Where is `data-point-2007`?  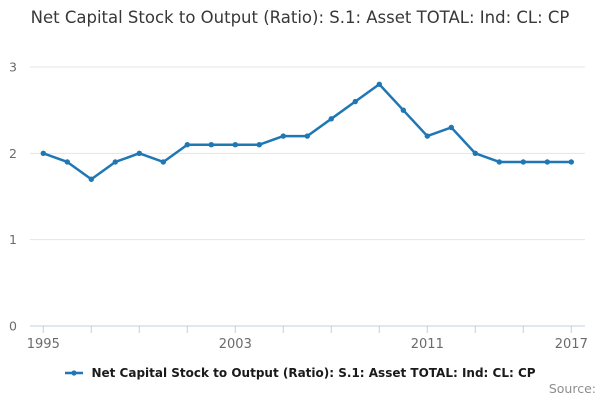 data-point-2007 is located at coordinates (331, 119).